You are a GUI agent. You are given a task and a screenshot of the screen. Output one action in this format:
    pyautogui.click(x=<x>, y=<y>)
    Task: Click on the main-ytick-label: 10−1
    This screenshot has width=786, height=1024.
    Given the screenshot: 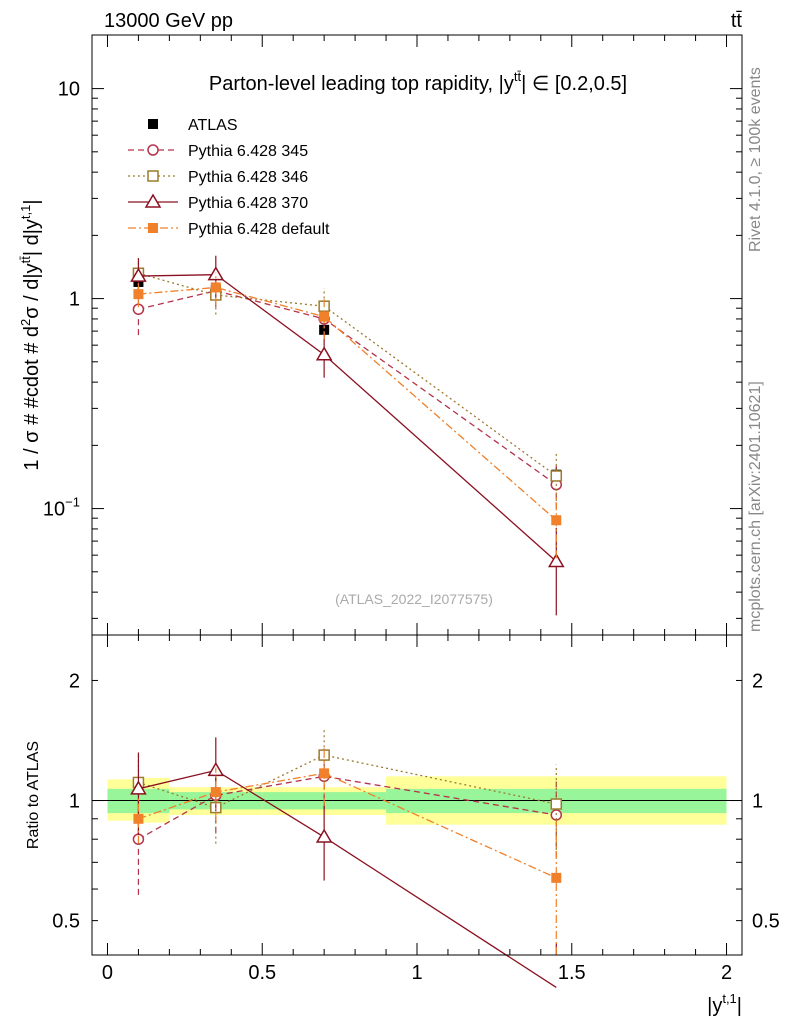 What is the action you would take?
    pyautogui.click(x=61, y=508)
    